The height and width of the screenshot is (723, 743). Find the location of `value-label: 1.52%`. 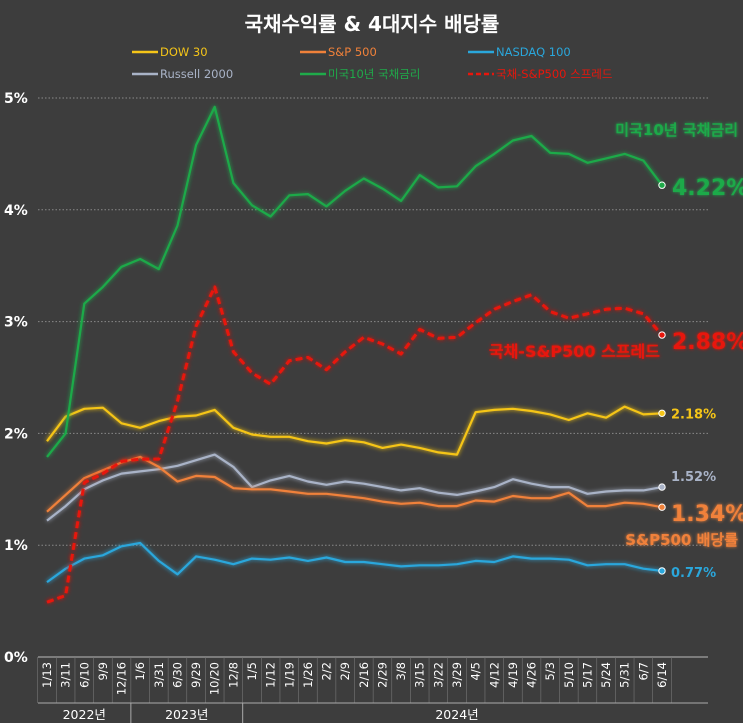

value-label: 1.52% is located at coordinates (693, 477).